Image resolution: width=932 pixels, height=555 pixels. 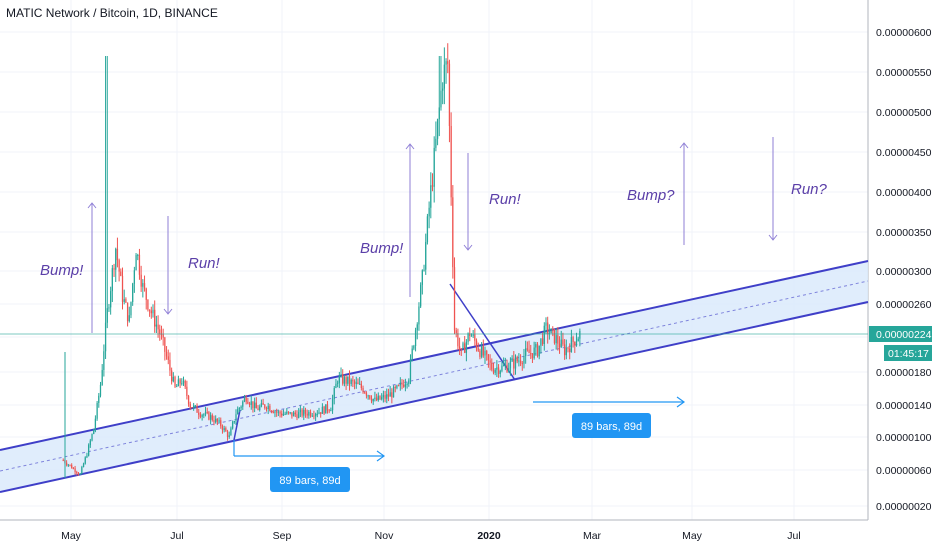 I want to click on y-tick-label: 0.00000020, so click(x=904, y=507).